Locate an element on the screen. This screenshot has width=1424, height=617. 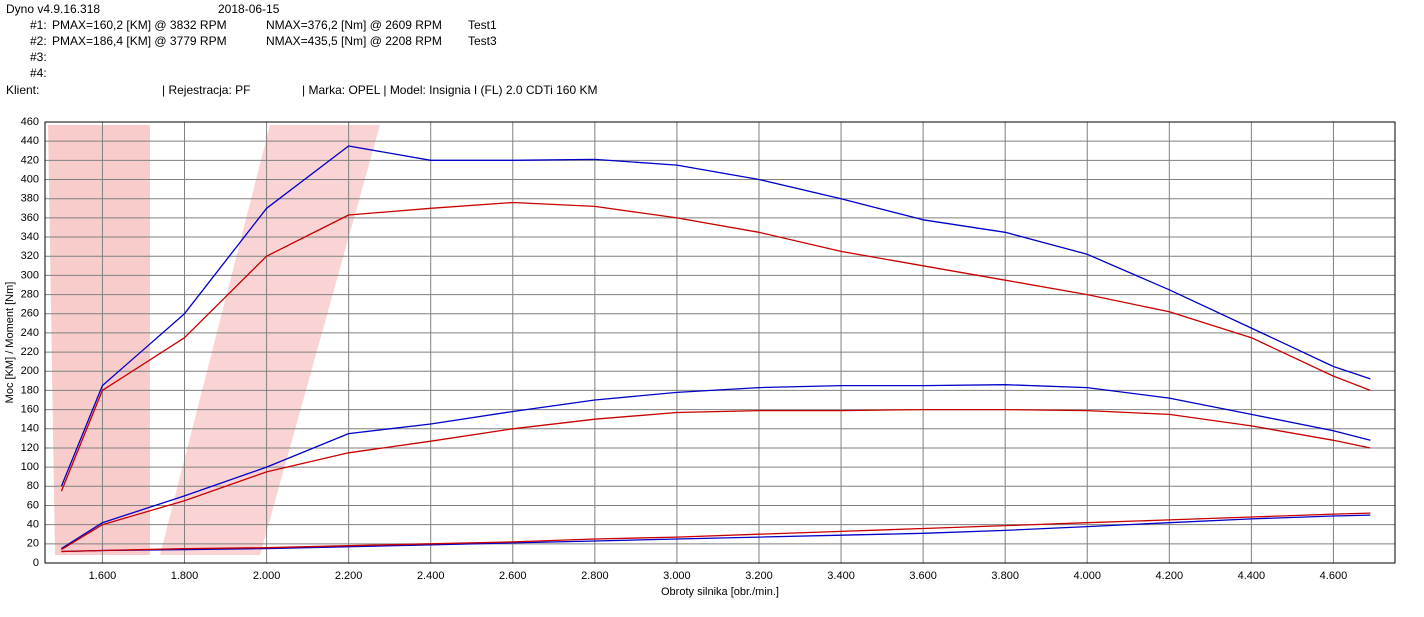
y-tick-label: 40 is located at coordinates (33, 525).